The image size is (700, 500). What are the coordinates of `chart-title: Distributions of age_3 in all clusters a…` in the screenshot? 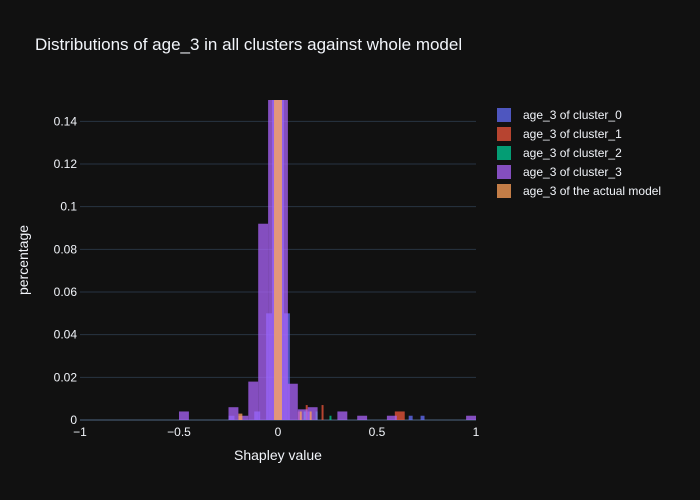 It's located at (248, 44).